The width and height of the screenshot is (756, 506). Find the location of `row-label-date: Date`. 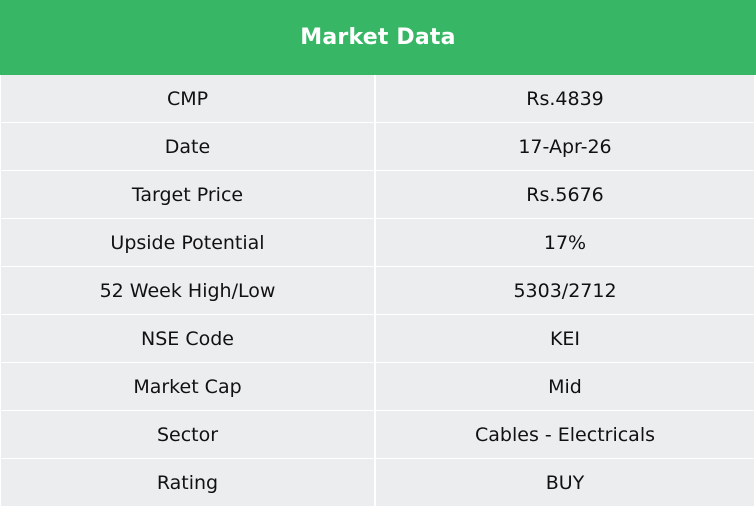

row-label-date: Date is located at coordinates (188, 146).